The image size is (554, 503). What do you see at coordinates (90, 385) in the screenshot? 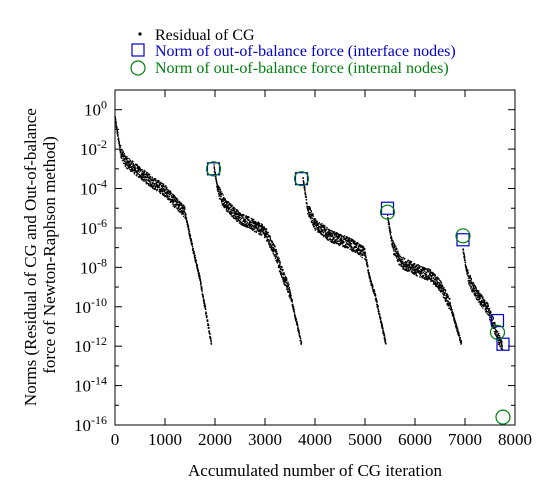
I see `y-tick-label: 10⁻¹⁴` at bounding box center [90, 385].